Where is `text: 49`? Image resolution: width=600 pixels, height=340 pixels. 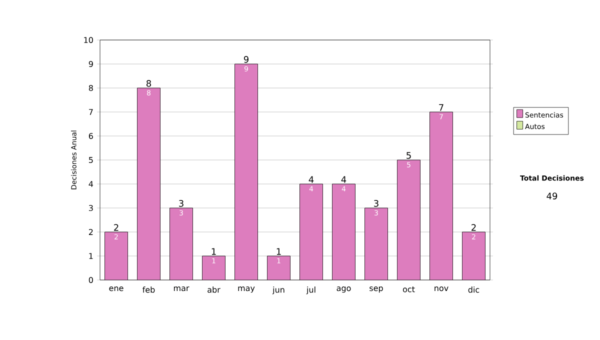 text: 49 is located at coordinates (552, 196).